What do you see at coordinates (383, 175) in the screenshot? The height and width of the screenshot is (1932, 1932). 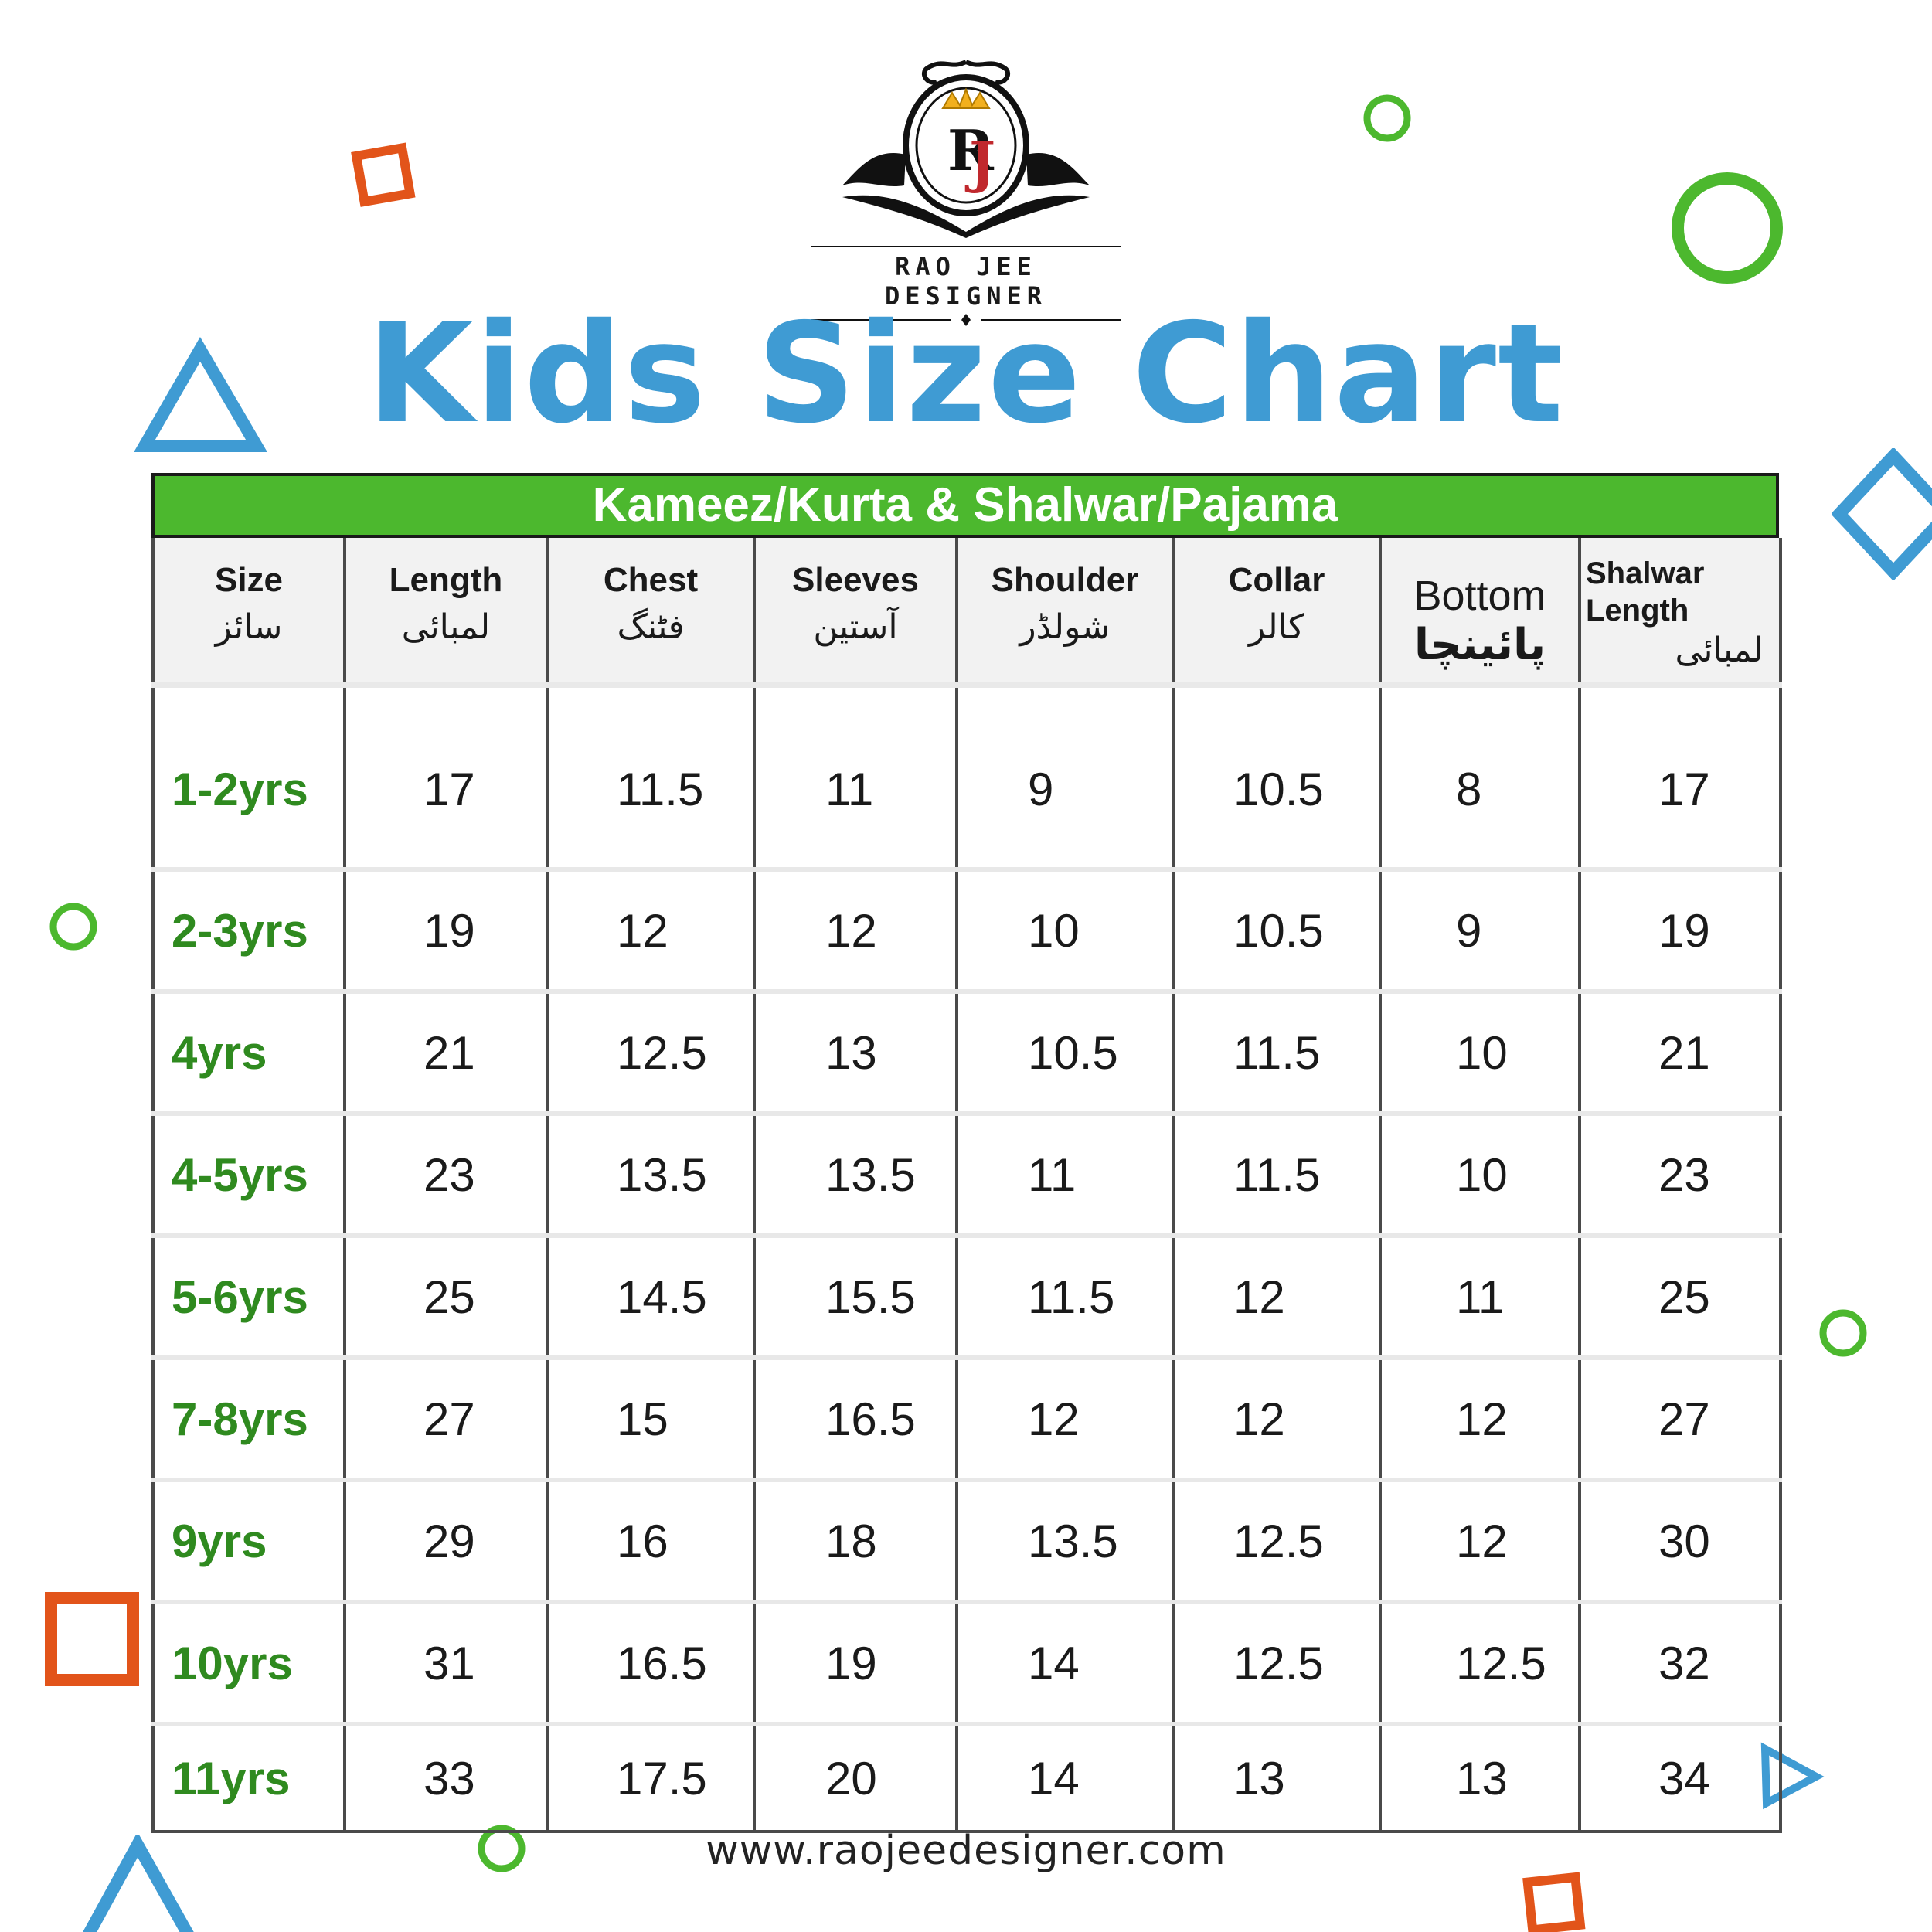 I see `orange-square-decoration` at bounding box center [383, 175].